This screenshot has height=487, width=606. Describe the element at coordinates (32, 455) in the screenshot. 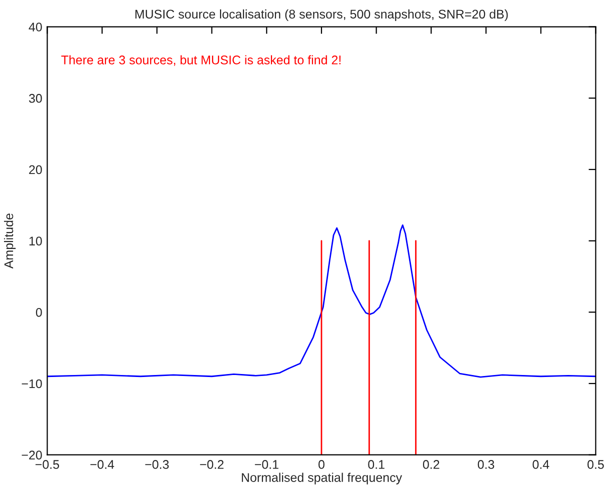

I see `y-tick-label: −20` at that location.